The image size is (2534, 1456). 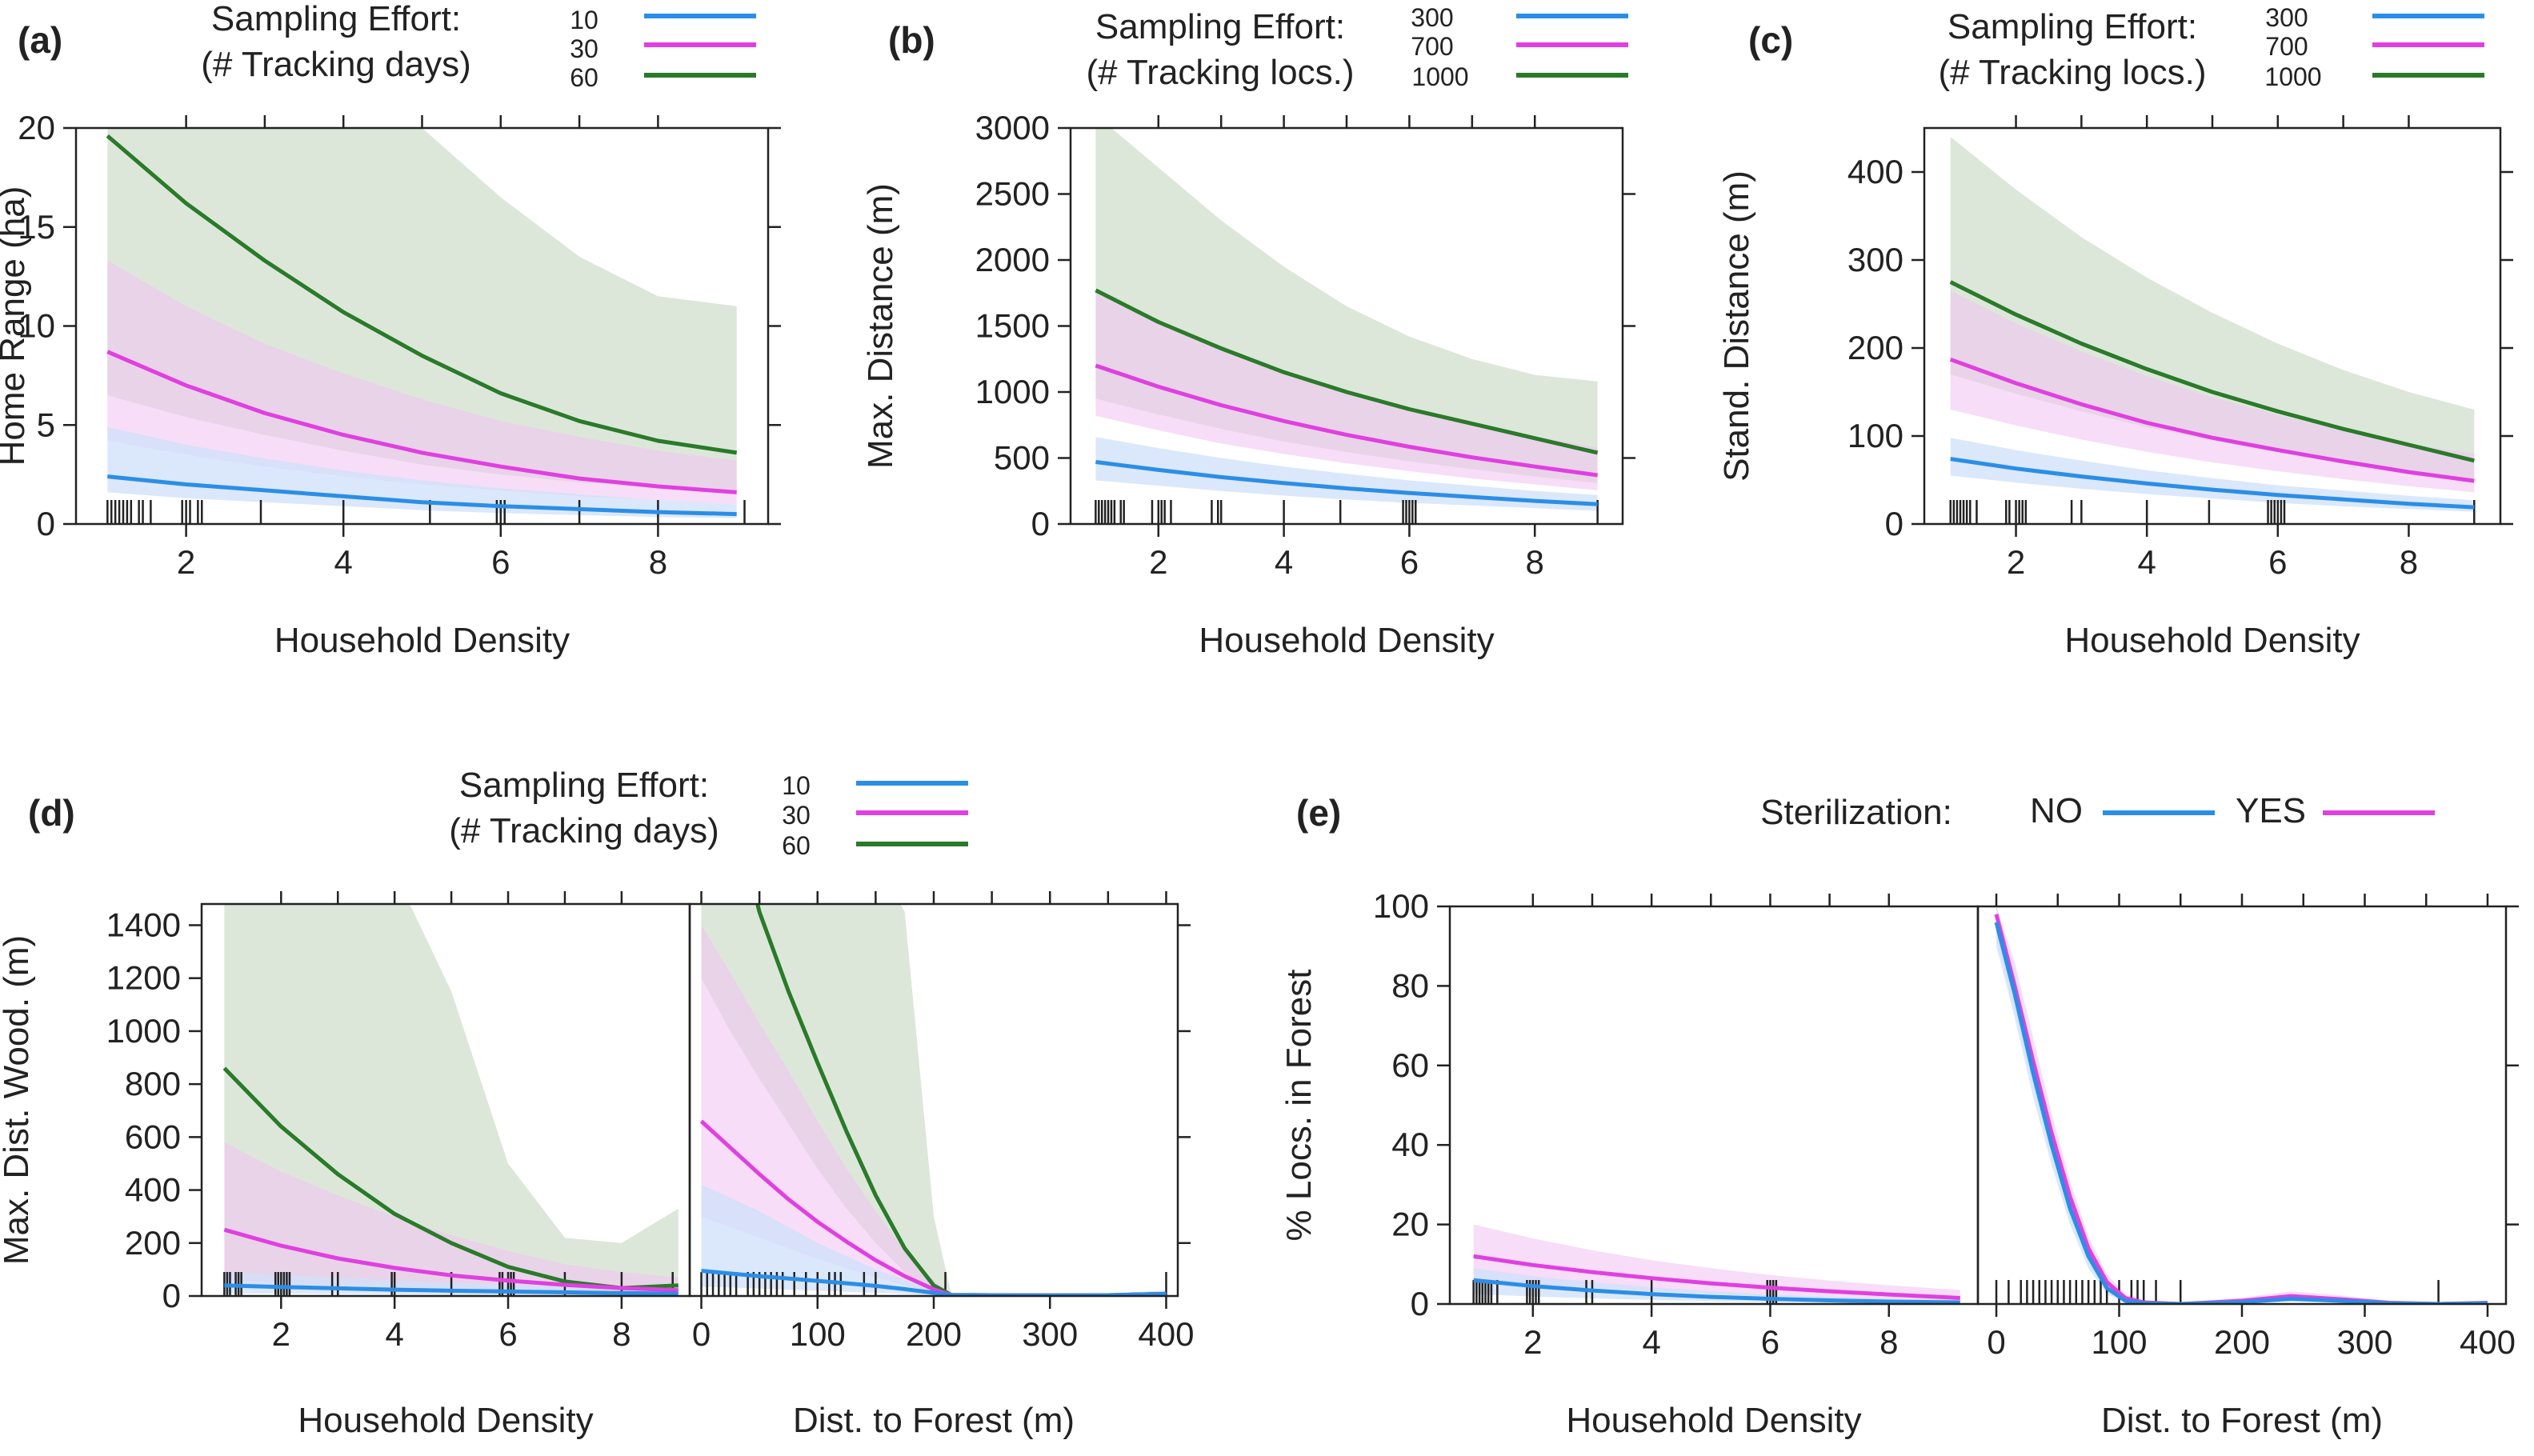 What do you see at coordinates (2286, 46) in the screenshot?
I see `legend-c-level-2: 700` at bounding box center [2286, 46].